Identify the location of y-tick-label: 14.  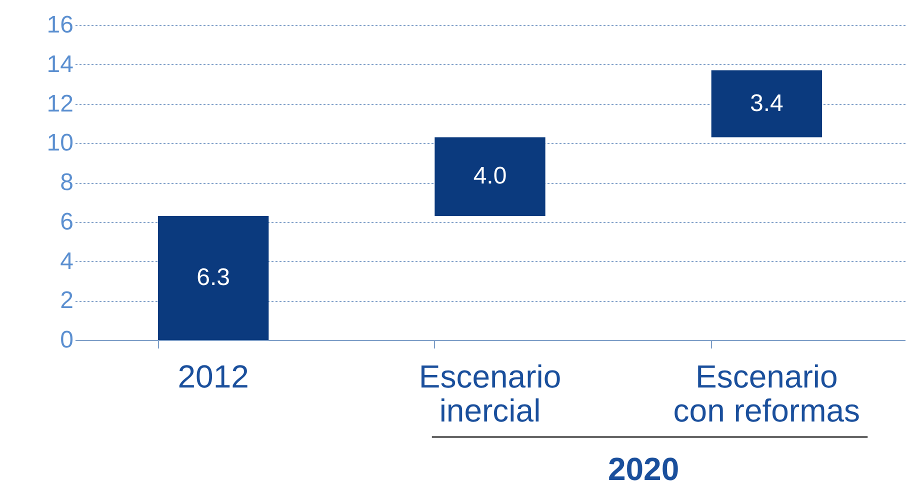
(60, 64).